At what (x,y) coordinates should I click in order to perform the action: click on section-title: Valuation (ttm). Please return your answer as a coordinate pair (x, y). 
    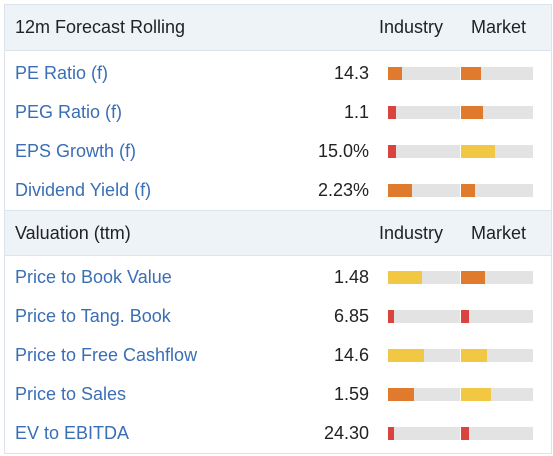
    Looking at the image, I should click on (73, 232).